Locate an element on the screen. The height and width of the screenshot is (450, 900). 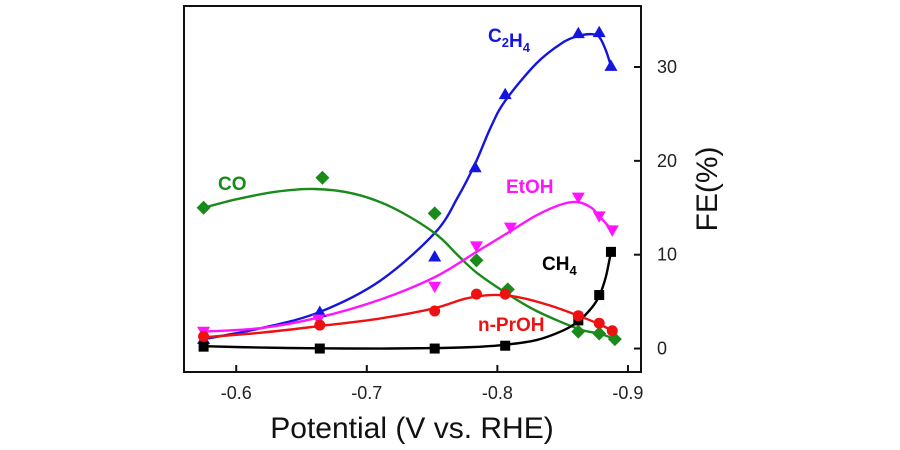
label-part: n-PrOH is located at coordinates (511, 325).